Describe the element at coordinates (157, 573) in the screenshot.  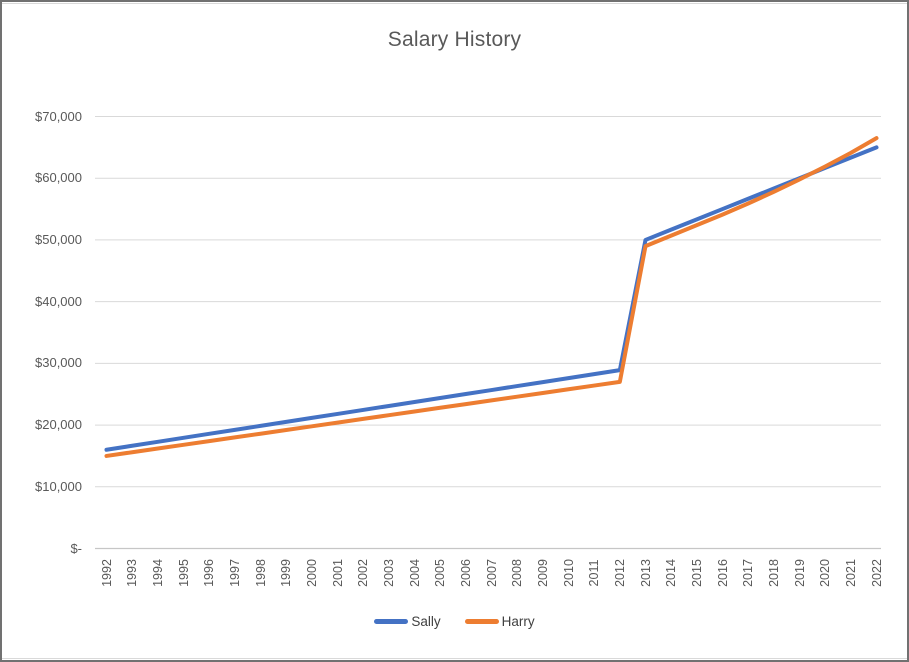
I see `x-tick-label: 1994` at that location.